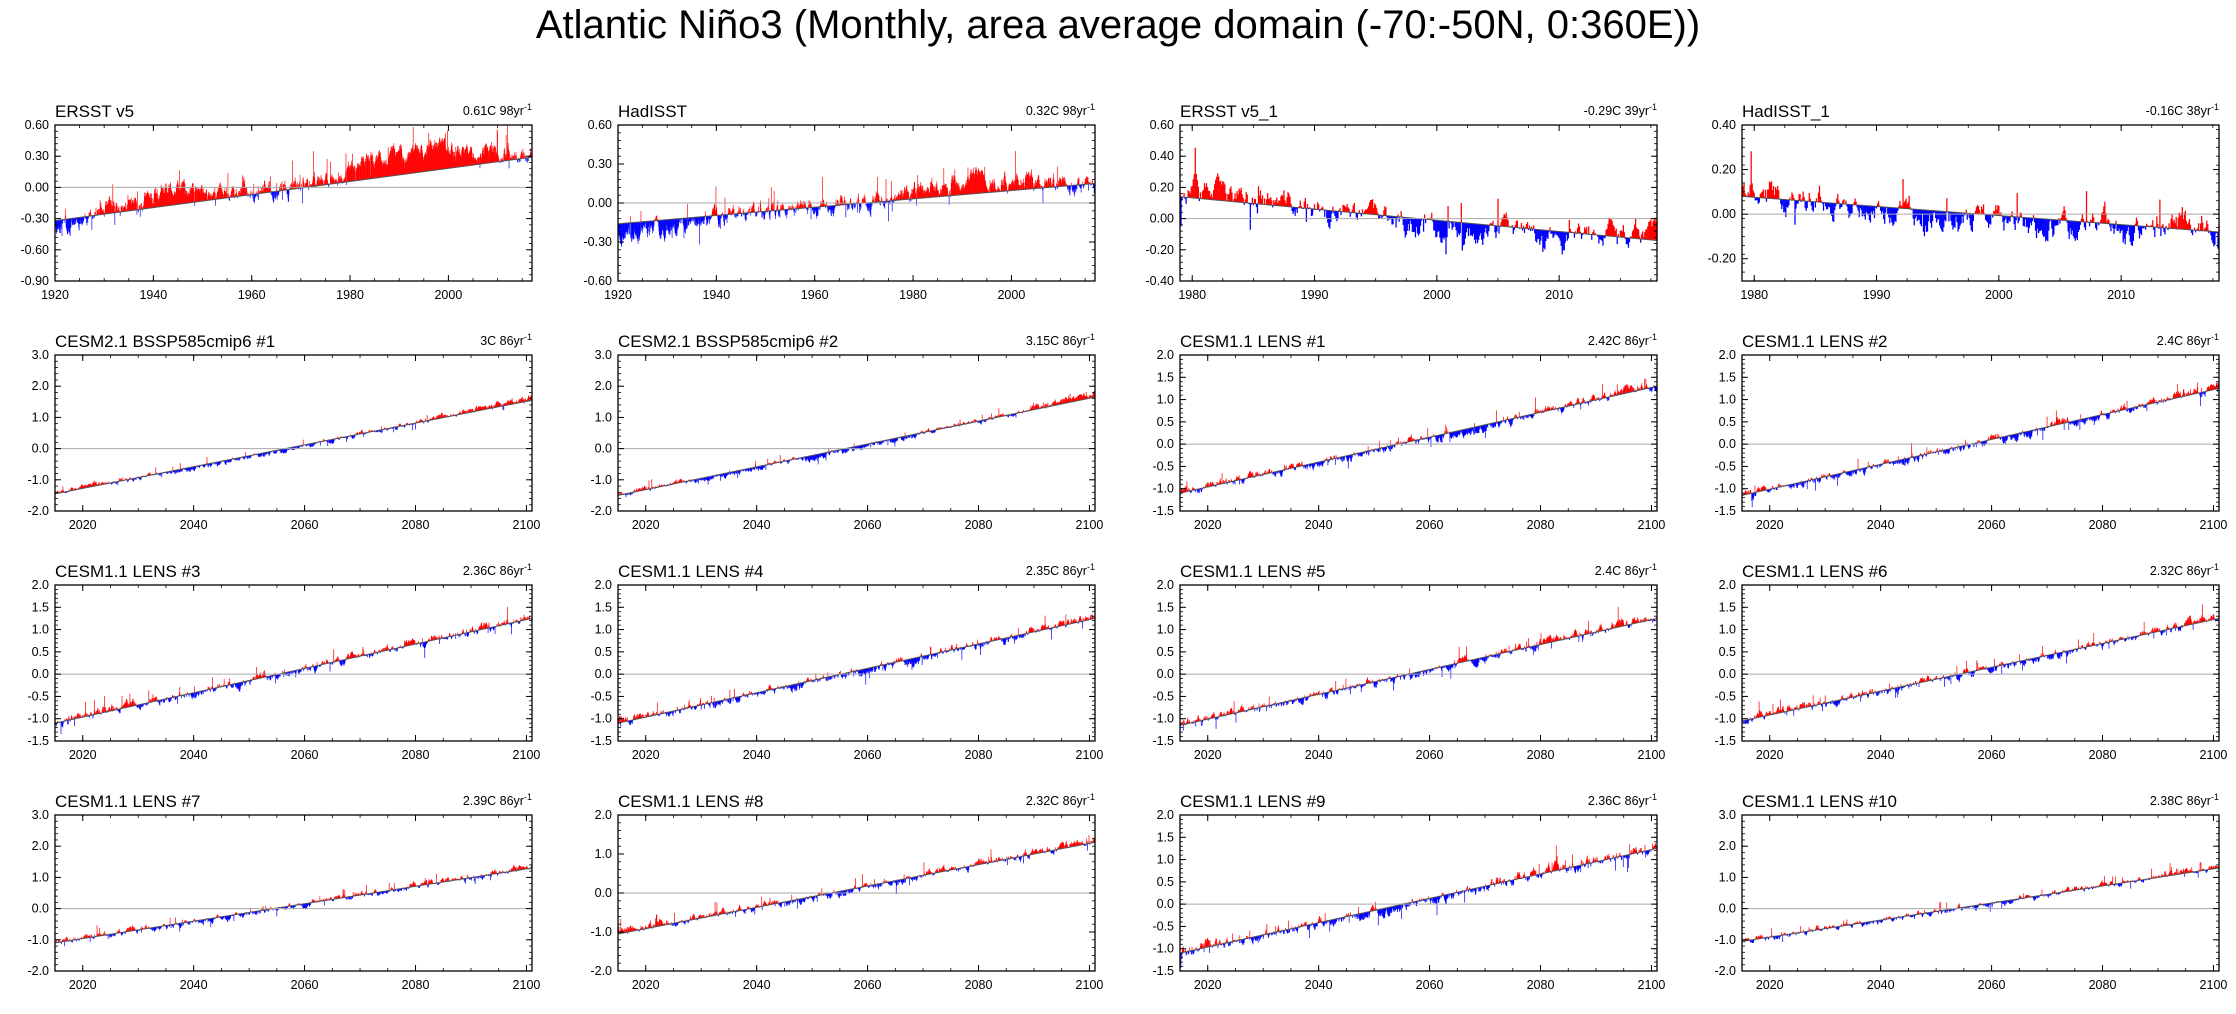 Image resolution: width=2236 pixels, height=1014 pixels. Describe the element at coordinates (1722, 259) in the screenshot. I see `y-tick-label: -0.20` at that location.